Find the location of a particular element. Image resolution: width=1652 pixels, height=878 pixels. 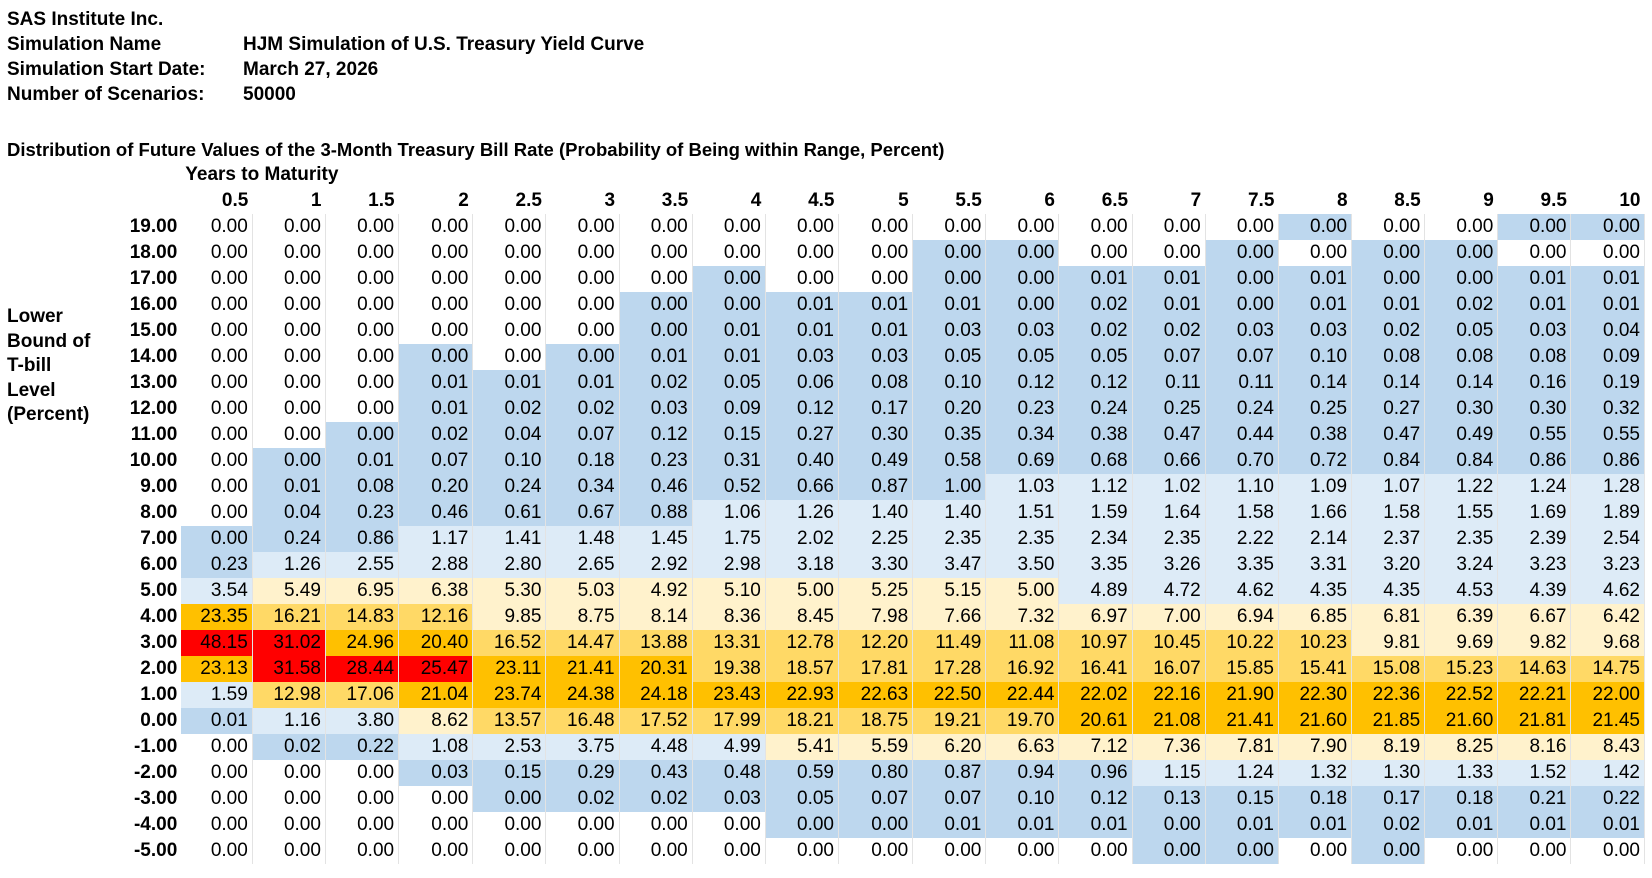

corner-cell is located at coordinates (90, 201).